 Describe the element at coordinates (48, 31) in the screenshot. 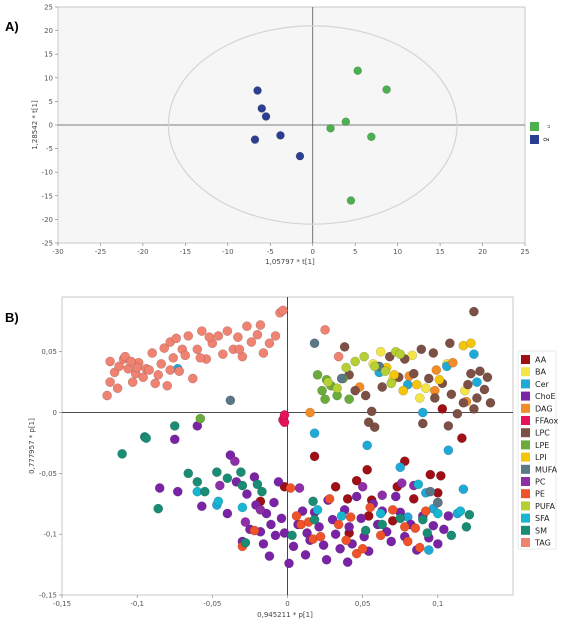

I see `plot-a-y-tick-label: 20` at that location.